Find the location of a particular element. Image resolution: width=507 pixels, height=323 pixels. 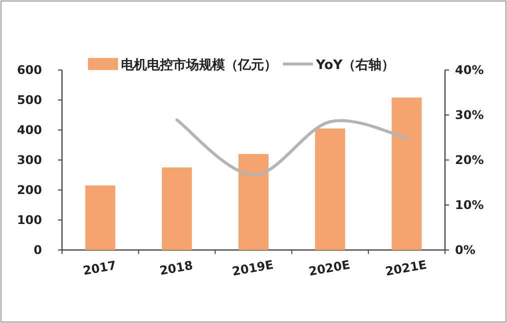

y2-tick-label: 30% is located at coordinates (469, 115).